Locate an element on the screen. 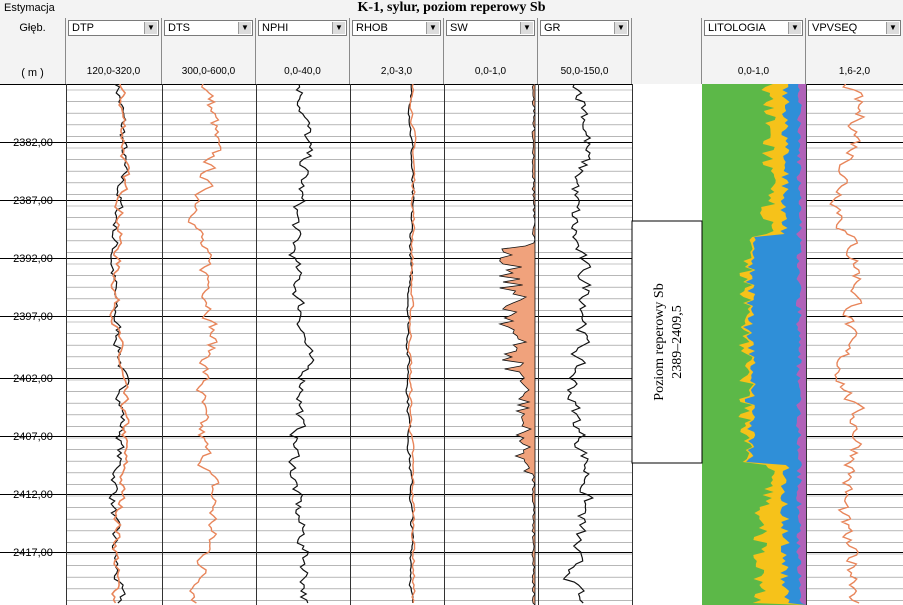  depth-tick-label: 2417,00 is located at coordinates (33, 553).